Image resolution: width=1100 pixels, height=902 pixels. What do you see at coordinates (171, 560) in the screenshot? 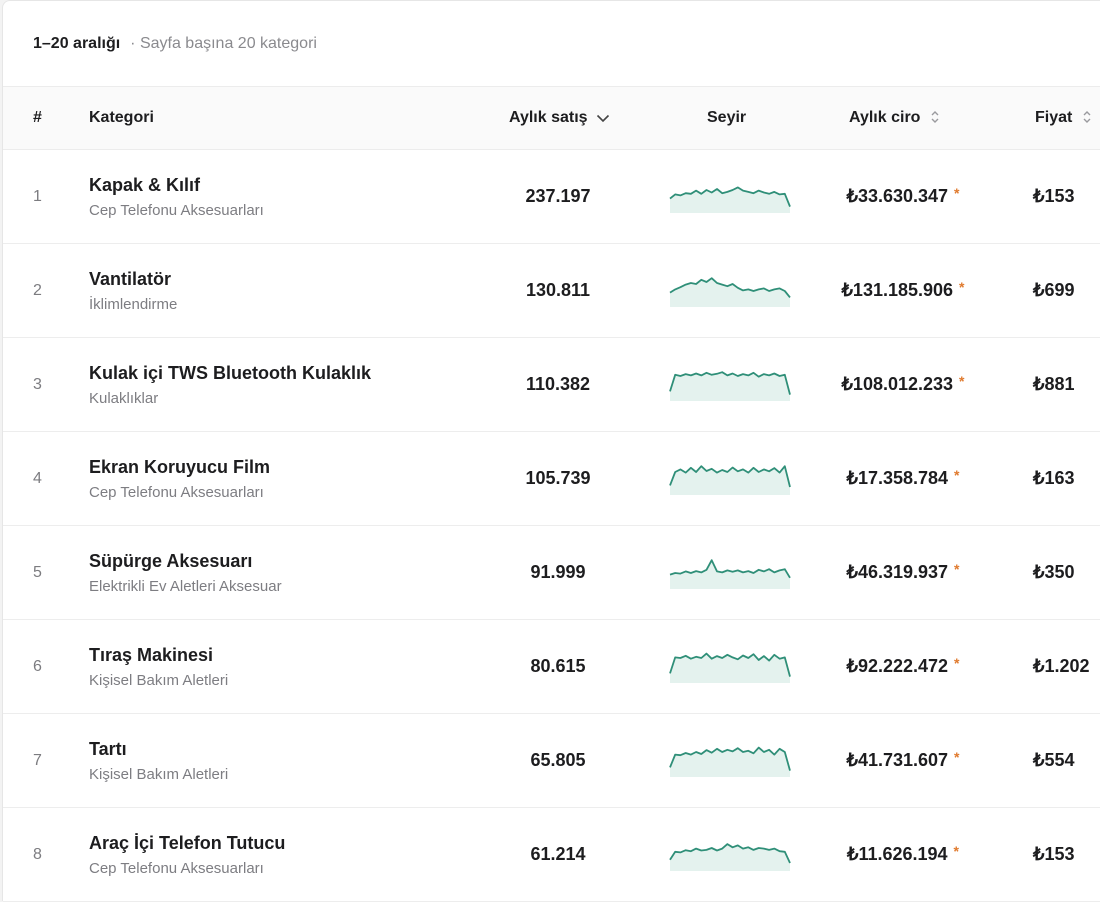
I see `category-name: Süpürge Aksesuarı` at bounding box center [171, 560].